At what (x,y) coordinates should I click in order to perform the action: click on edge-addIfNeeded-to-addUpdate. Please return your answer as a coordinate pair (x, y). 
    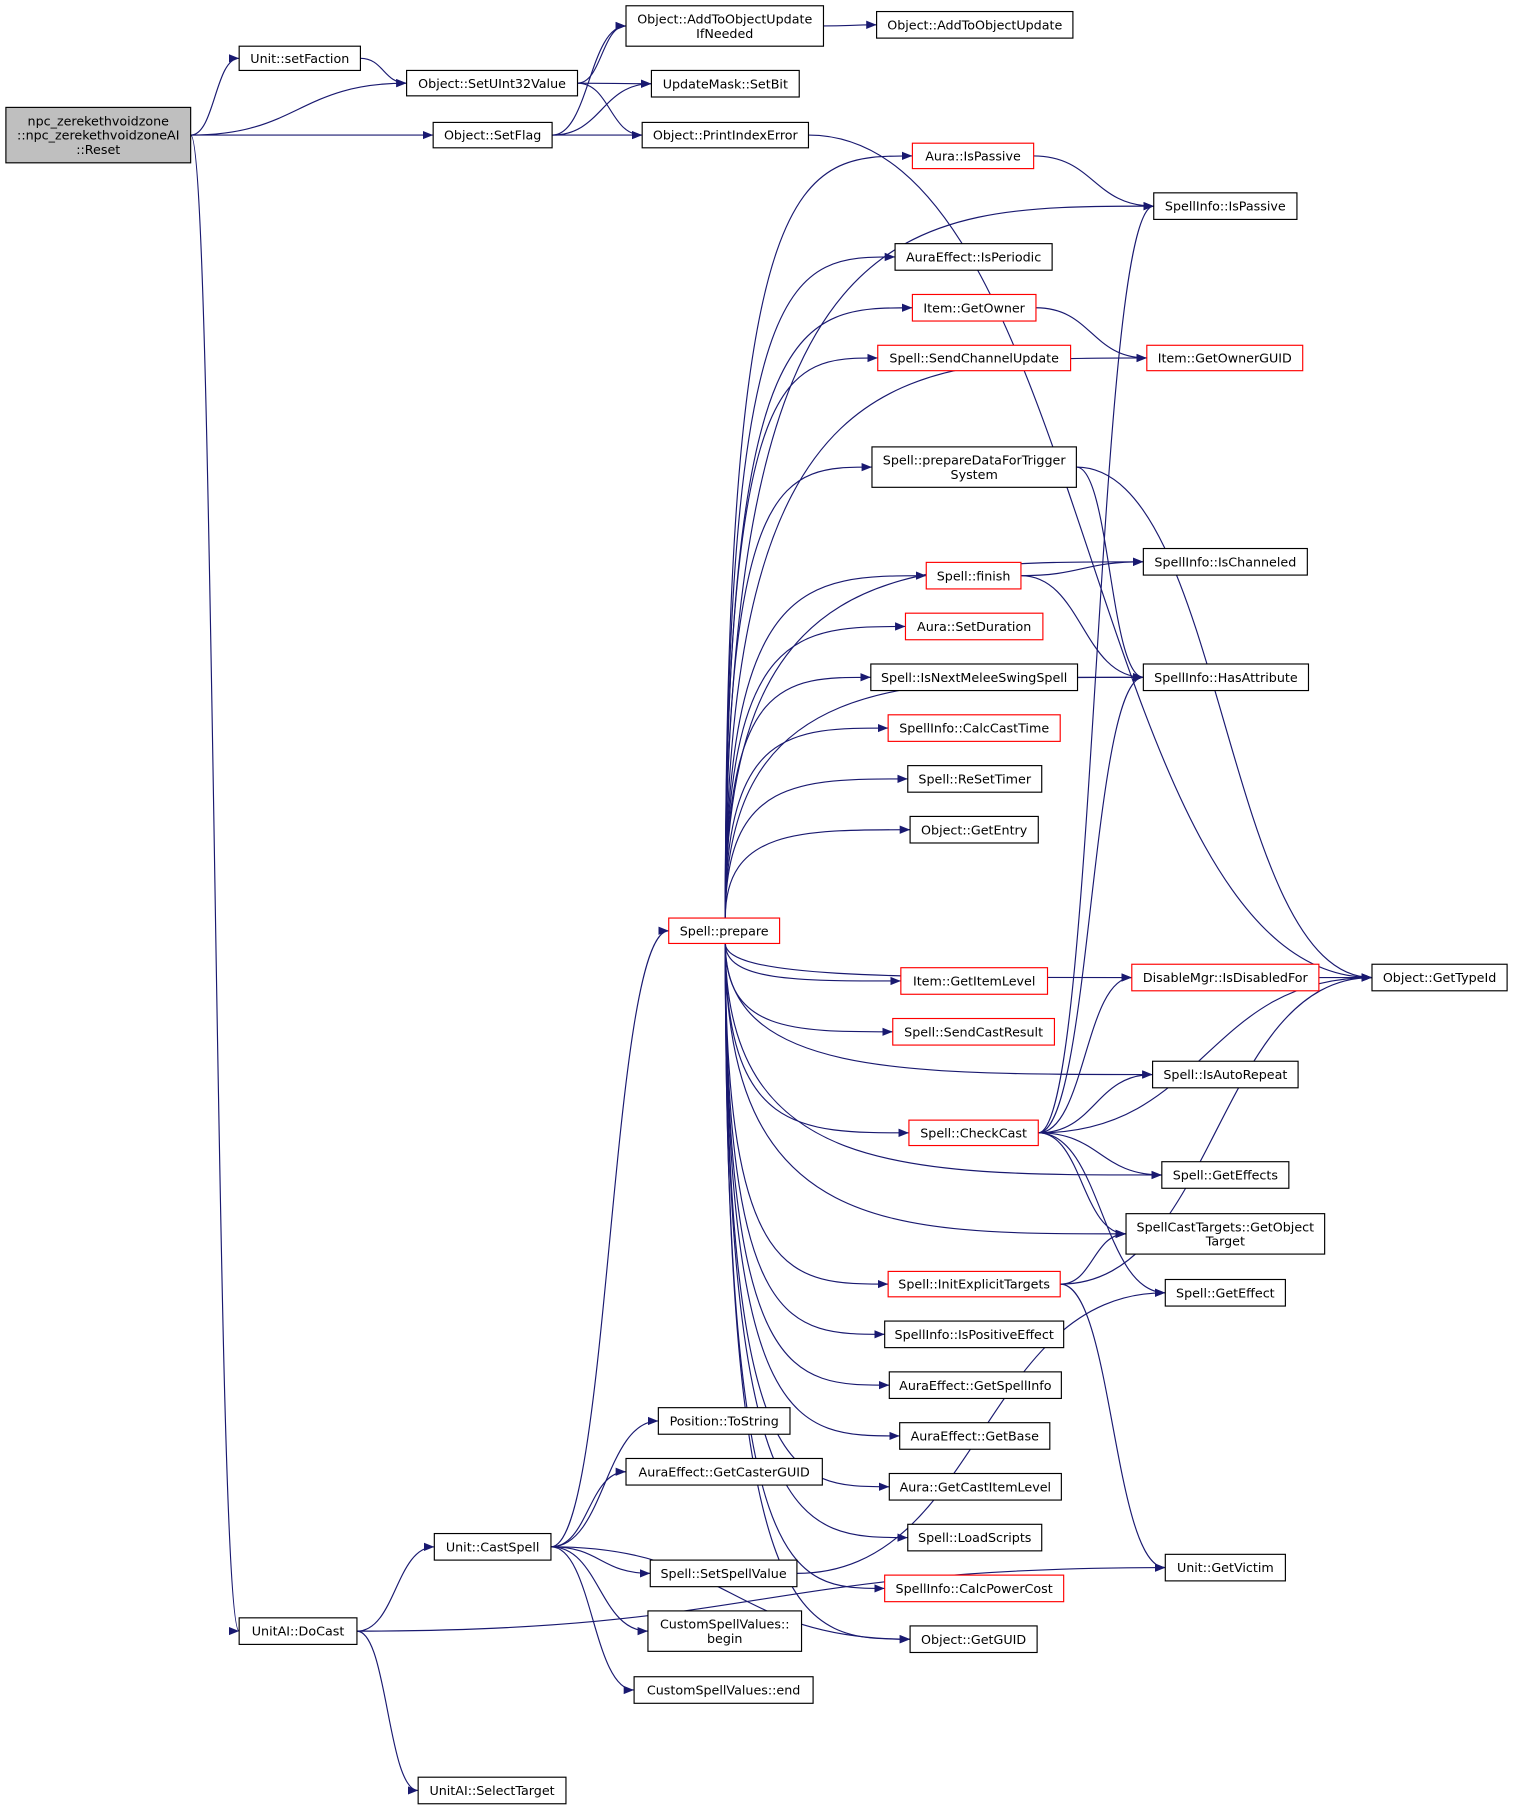
    Looking at the image, I should click on (850, 24).